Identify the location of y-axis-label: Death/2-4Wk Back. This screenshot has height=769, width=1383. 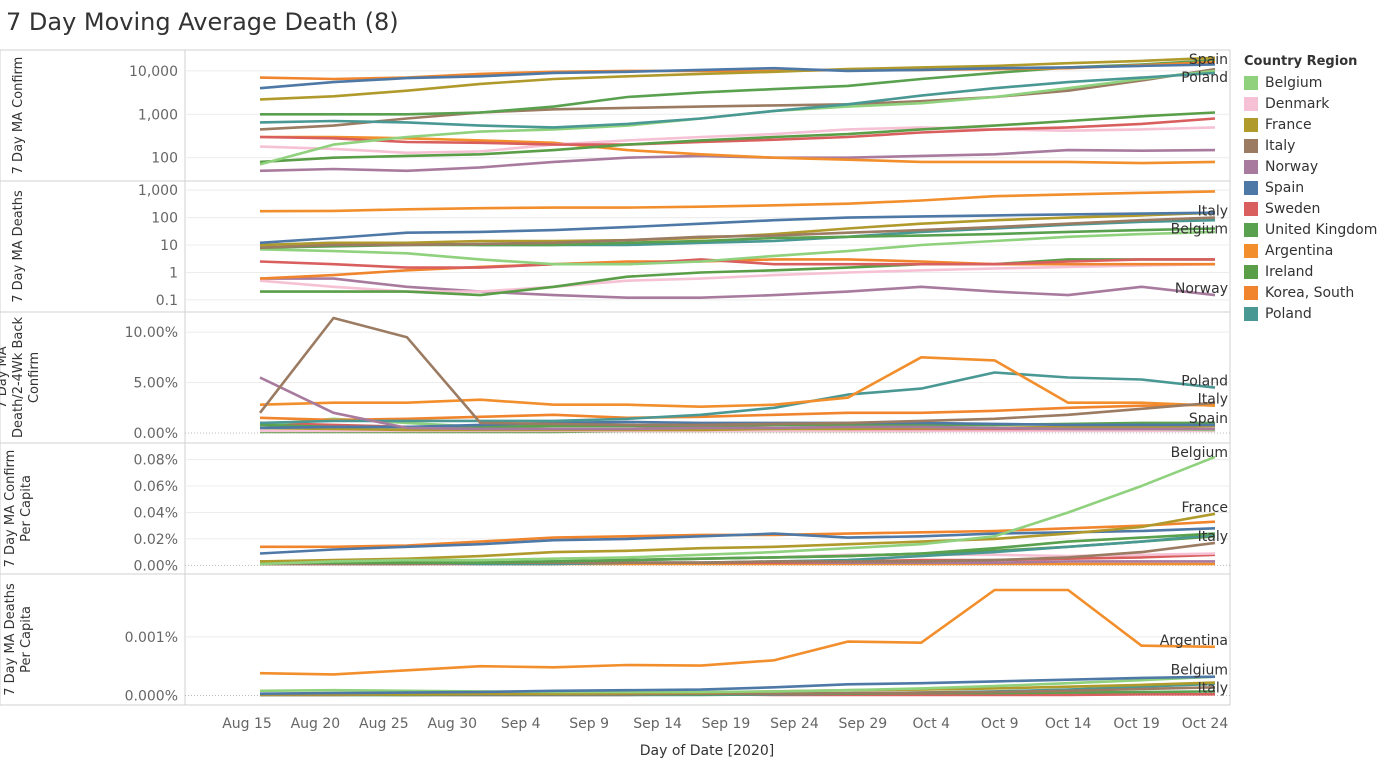
(18, 377).